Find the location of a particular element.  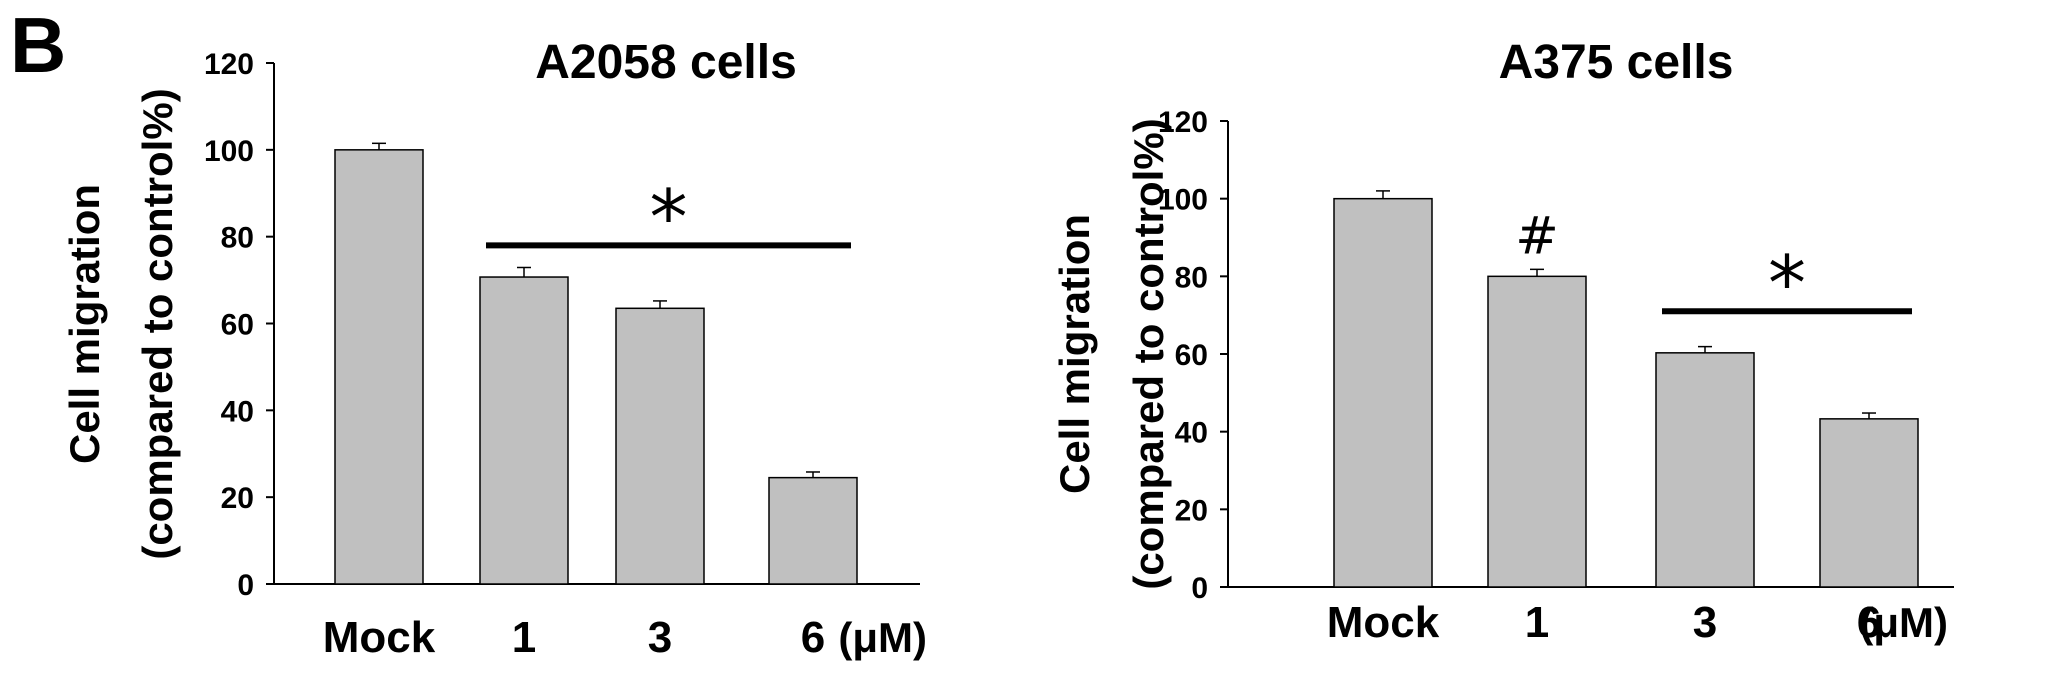

panel-label: B is located at coordinates (38, 45).